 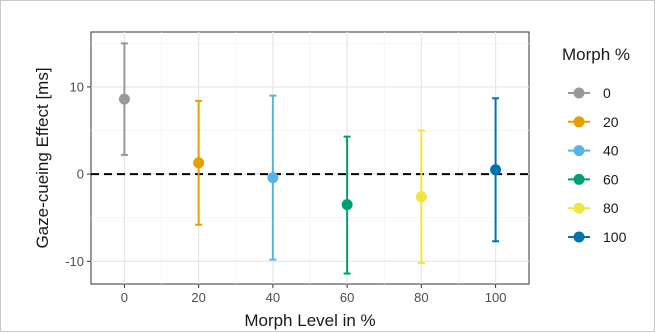 What do you see at coordinates (309, 320) in the screenshot?
I see `x-axis-title: Morph Level in %` at bounding box center [309, 320].